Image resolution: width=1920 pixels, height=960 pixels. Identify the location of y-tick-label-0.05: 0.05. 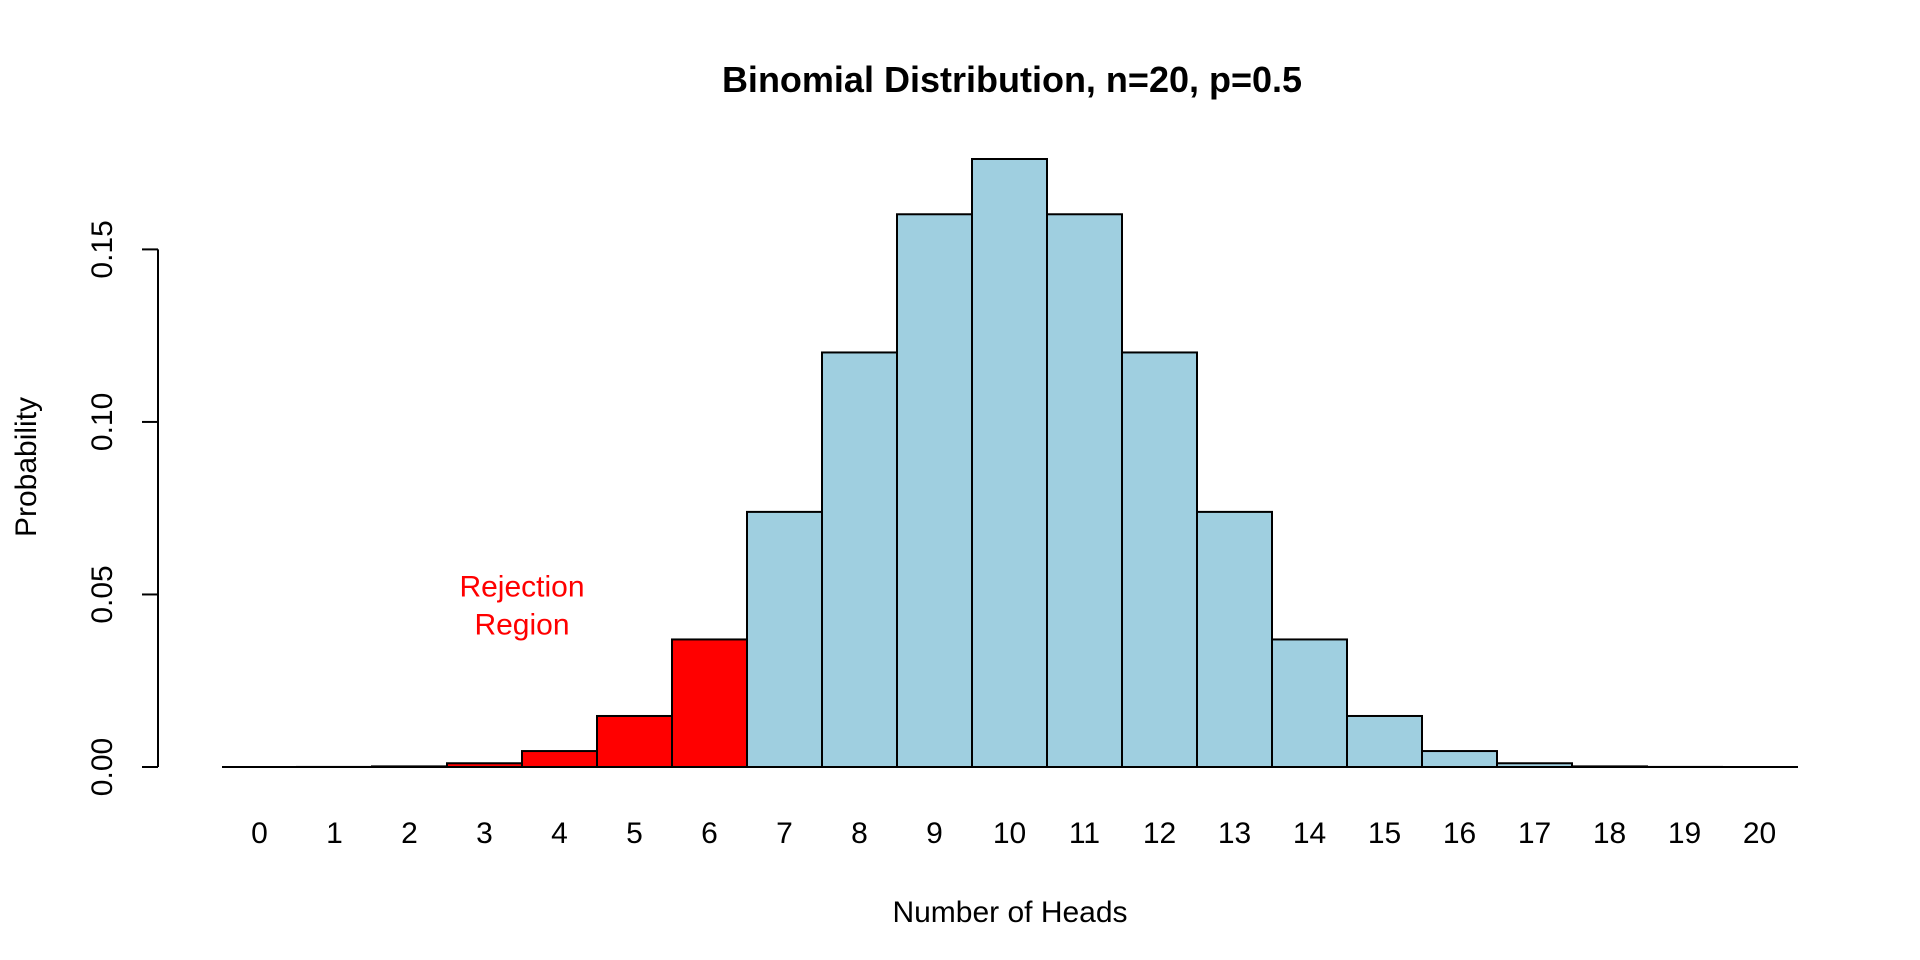
(102, 594).